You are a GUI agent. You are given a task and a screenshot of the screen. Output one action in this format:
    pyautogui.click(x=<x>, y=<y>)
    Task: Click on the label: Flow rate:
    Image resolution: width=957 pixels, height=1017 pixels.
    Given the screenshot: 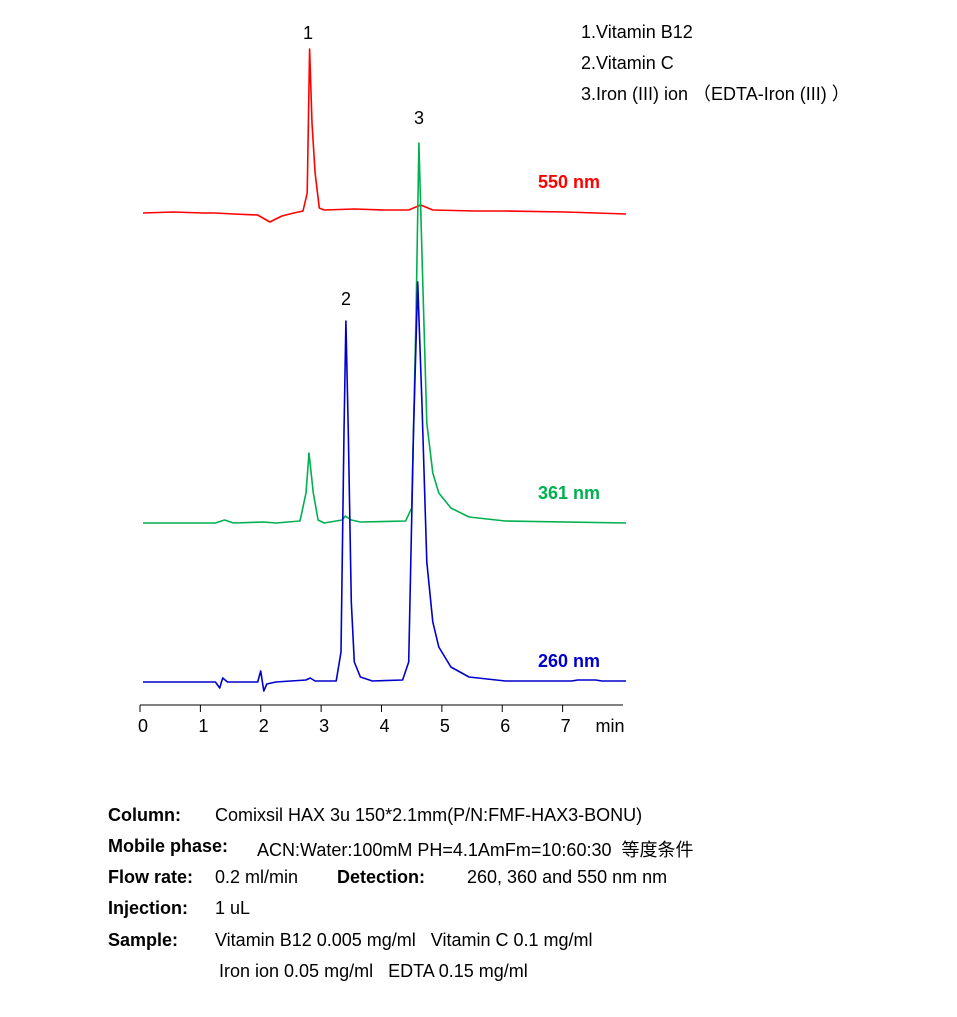 What is the action you would take?
    pyautogui.click(x=151, y=877)
    